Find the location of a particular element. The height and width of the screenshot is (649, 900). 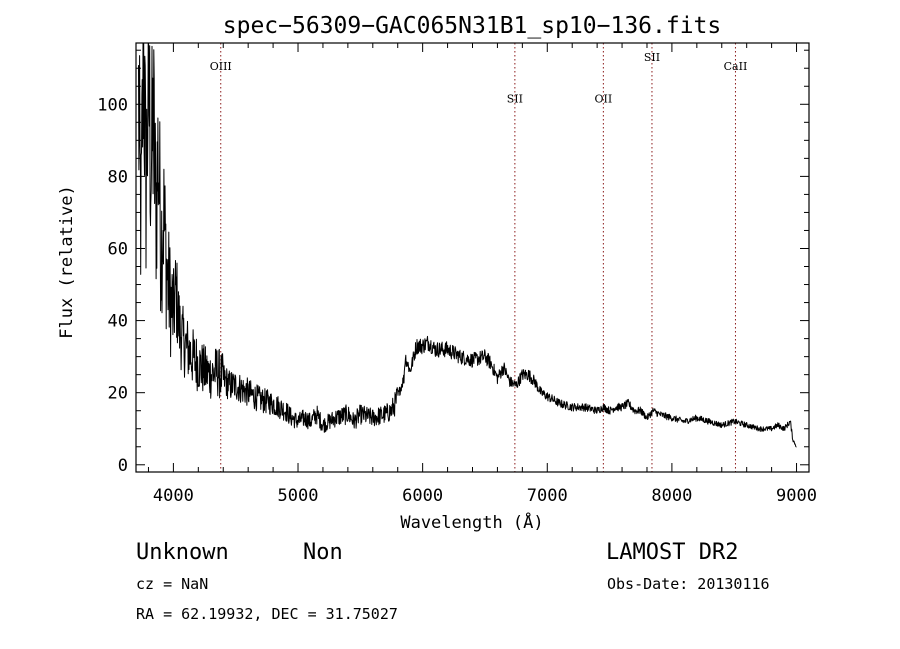

y-tick-label: 60 is located at coordinates (118, 249).